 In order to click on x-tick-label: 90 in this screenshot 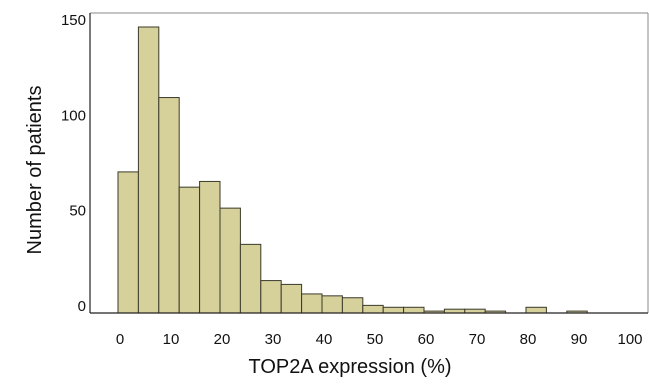, I will do `click(579, 339)`.